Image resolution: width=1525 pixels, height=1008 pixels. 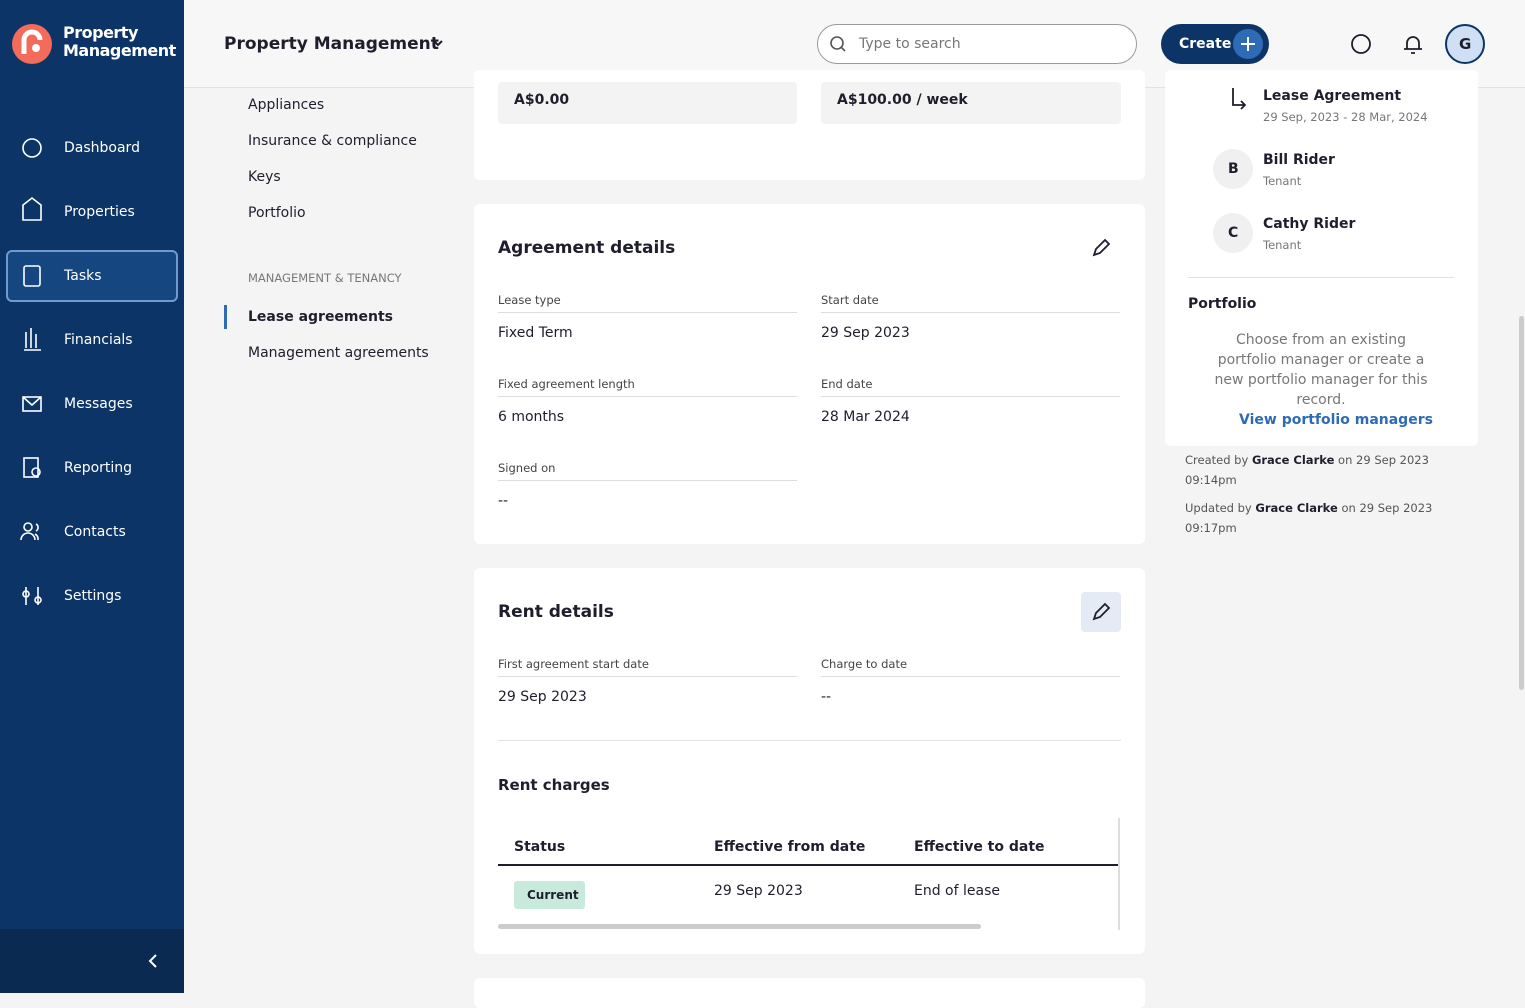 I want to click on section-title: Rent details, so click(x=556, y=612).